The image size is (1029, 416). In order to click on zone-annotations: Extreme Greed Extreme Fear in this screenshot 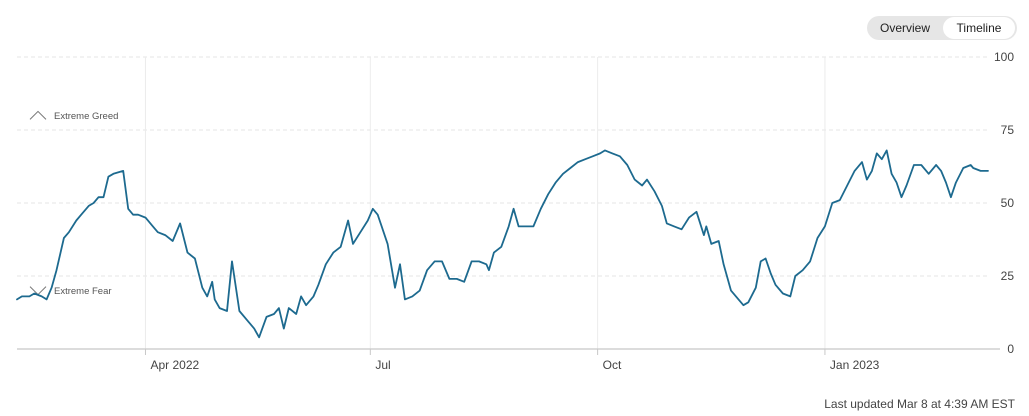, I will do `click(73, 203)`.